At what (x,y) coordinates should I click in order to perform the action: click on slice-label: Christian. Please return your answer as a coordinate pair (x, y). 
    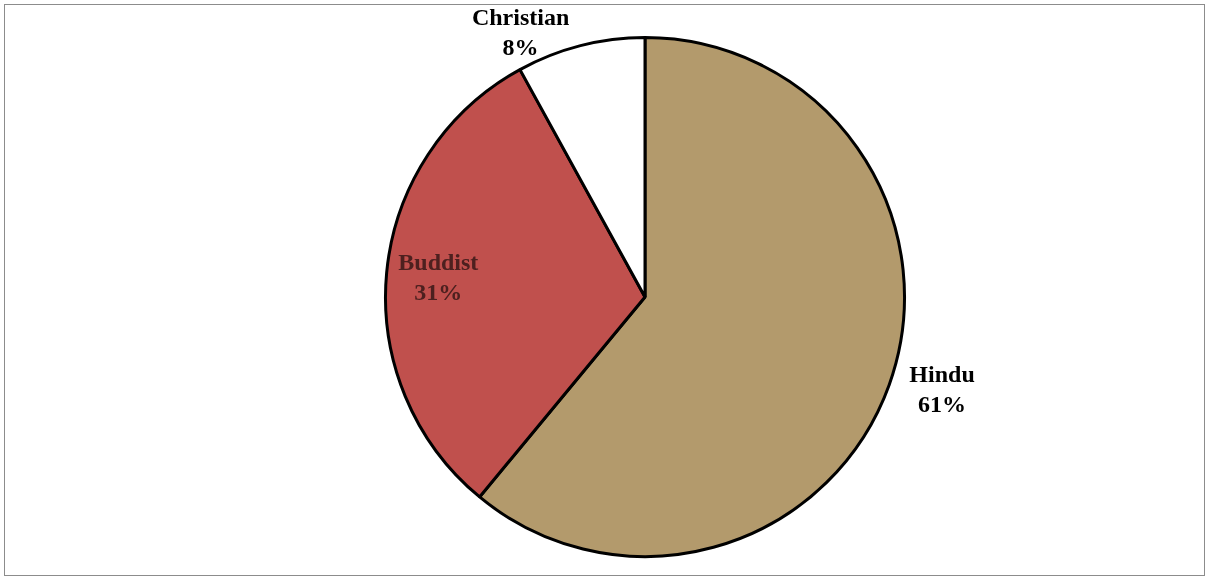
    Looking at the image, I should click on (520, 17).